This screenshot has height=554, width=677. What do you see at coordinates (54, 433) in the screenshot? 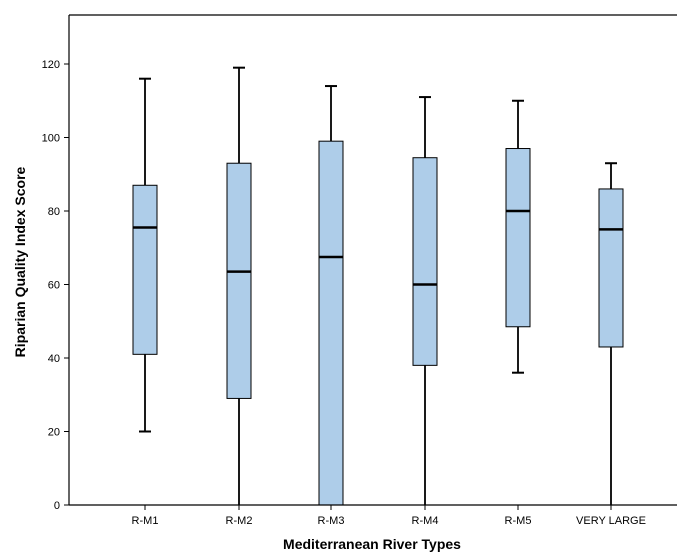
I see `y-tick-label: 20` at bounding box center [54, 433].